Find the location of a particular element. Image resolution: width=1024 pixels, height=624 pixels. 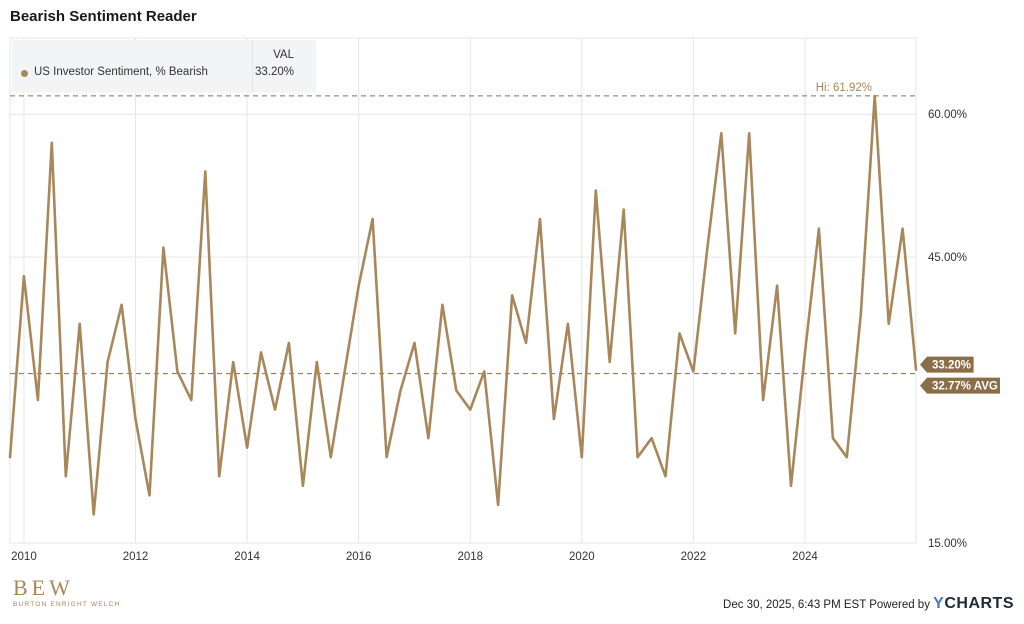

legend-series-value: 33.20% is located at coordinates (274, 72).